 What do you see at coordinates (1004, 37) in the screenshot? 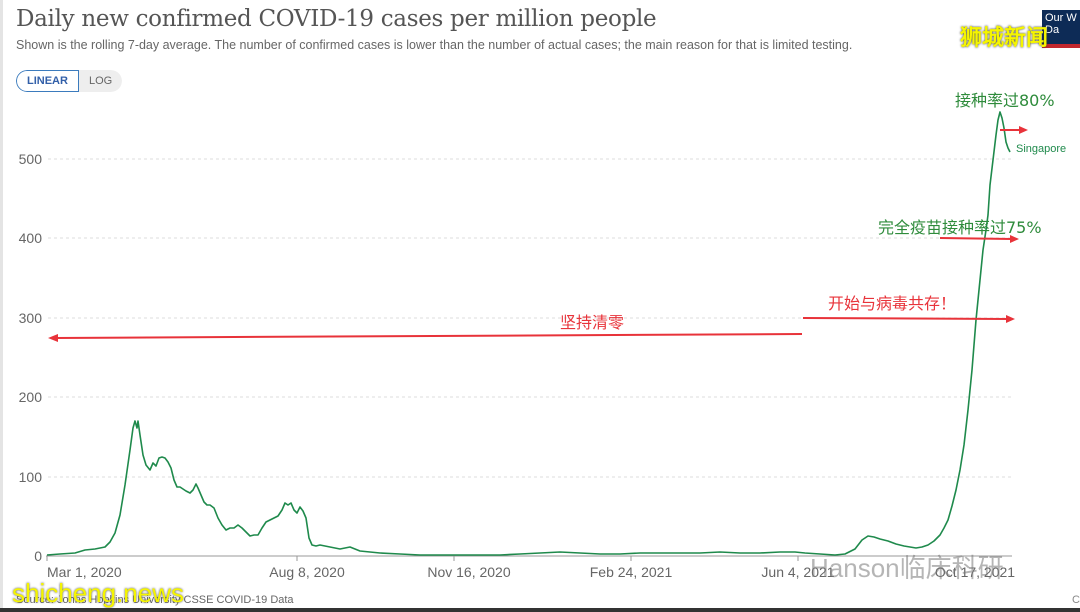
I see `watermark-shicheng-cn: 狮城新闻` at bounding box center [1004, 37].